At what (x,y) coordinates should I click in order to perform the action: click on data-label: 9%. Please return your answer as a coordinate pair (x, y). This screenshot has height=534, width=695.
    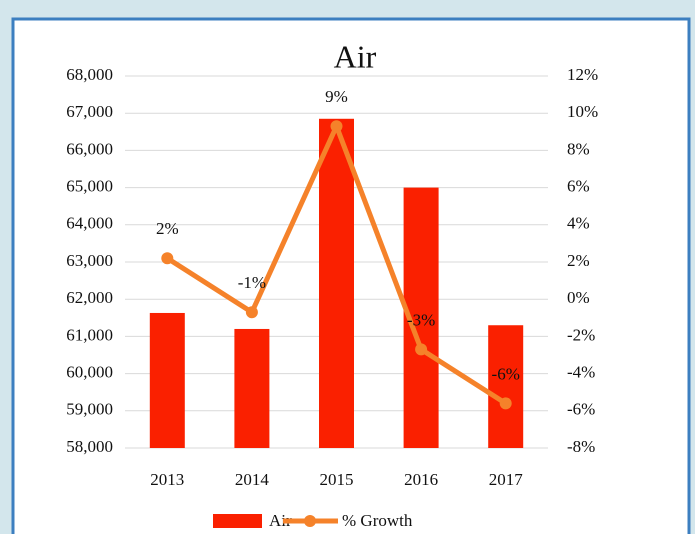
    Looking at the image, I should click on (336, 96).